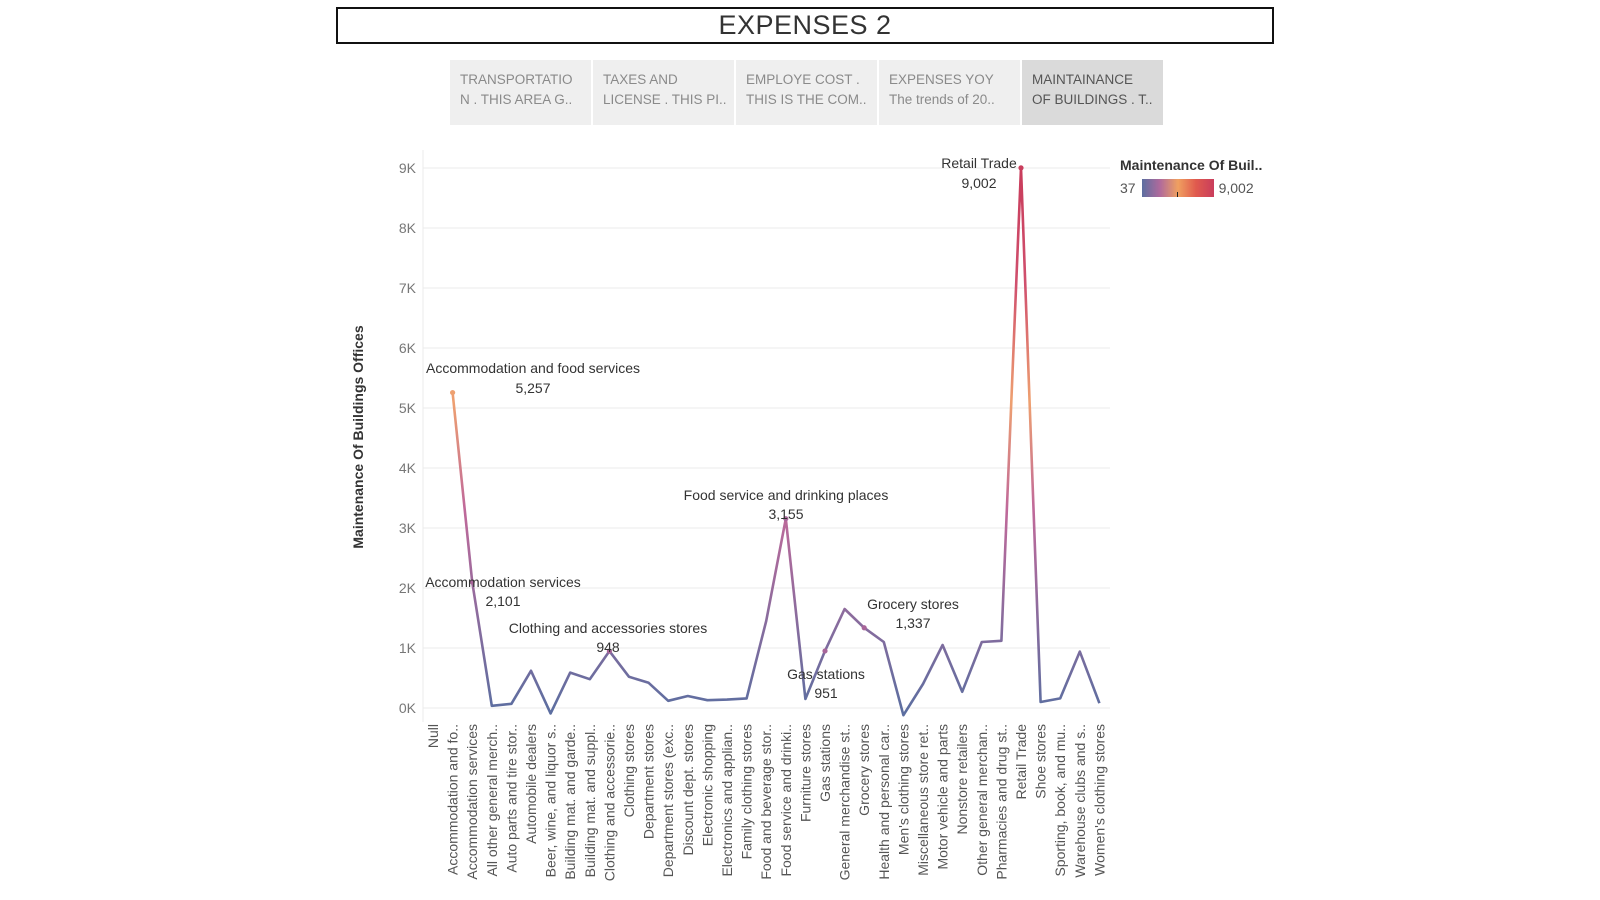 This screenshot has height=900, width=1600. What do you see at coordinates (941, 79) in the screenshot?
I see `tab-line: EXPENSES YOY` at bounding box center [941, 79].